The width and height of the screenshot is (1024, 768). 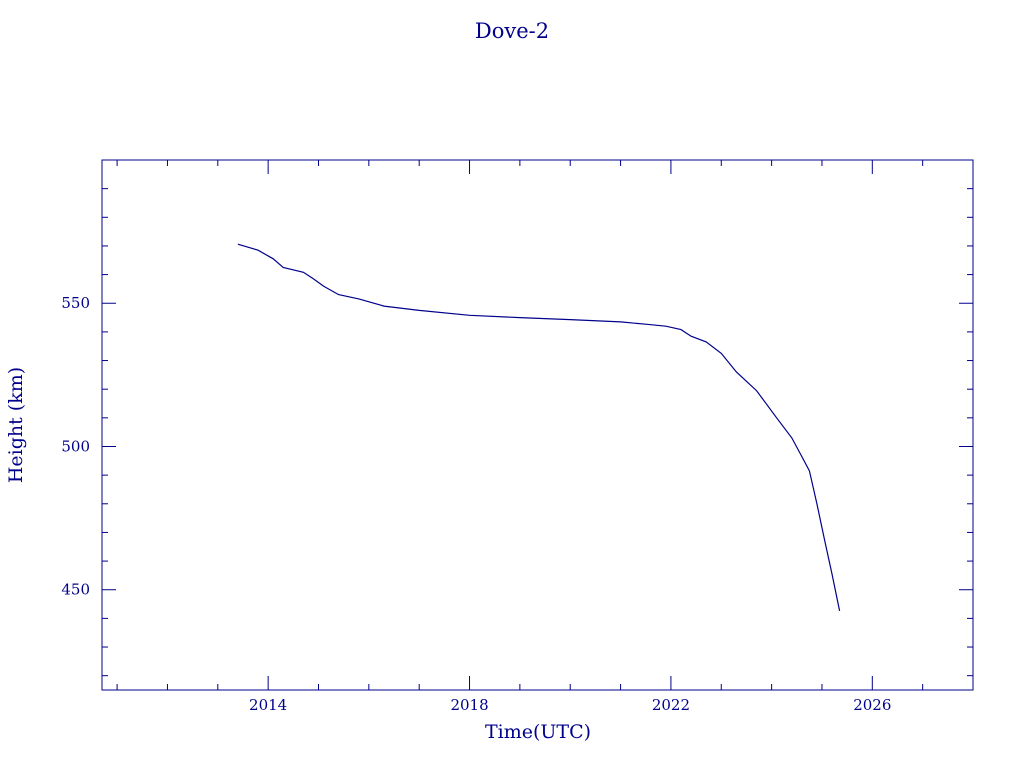 What do you see at coordinates (538, 732) in the screenshot?
I see `x-axis-label: Time(UTC)` at bounding box center [538, 732].